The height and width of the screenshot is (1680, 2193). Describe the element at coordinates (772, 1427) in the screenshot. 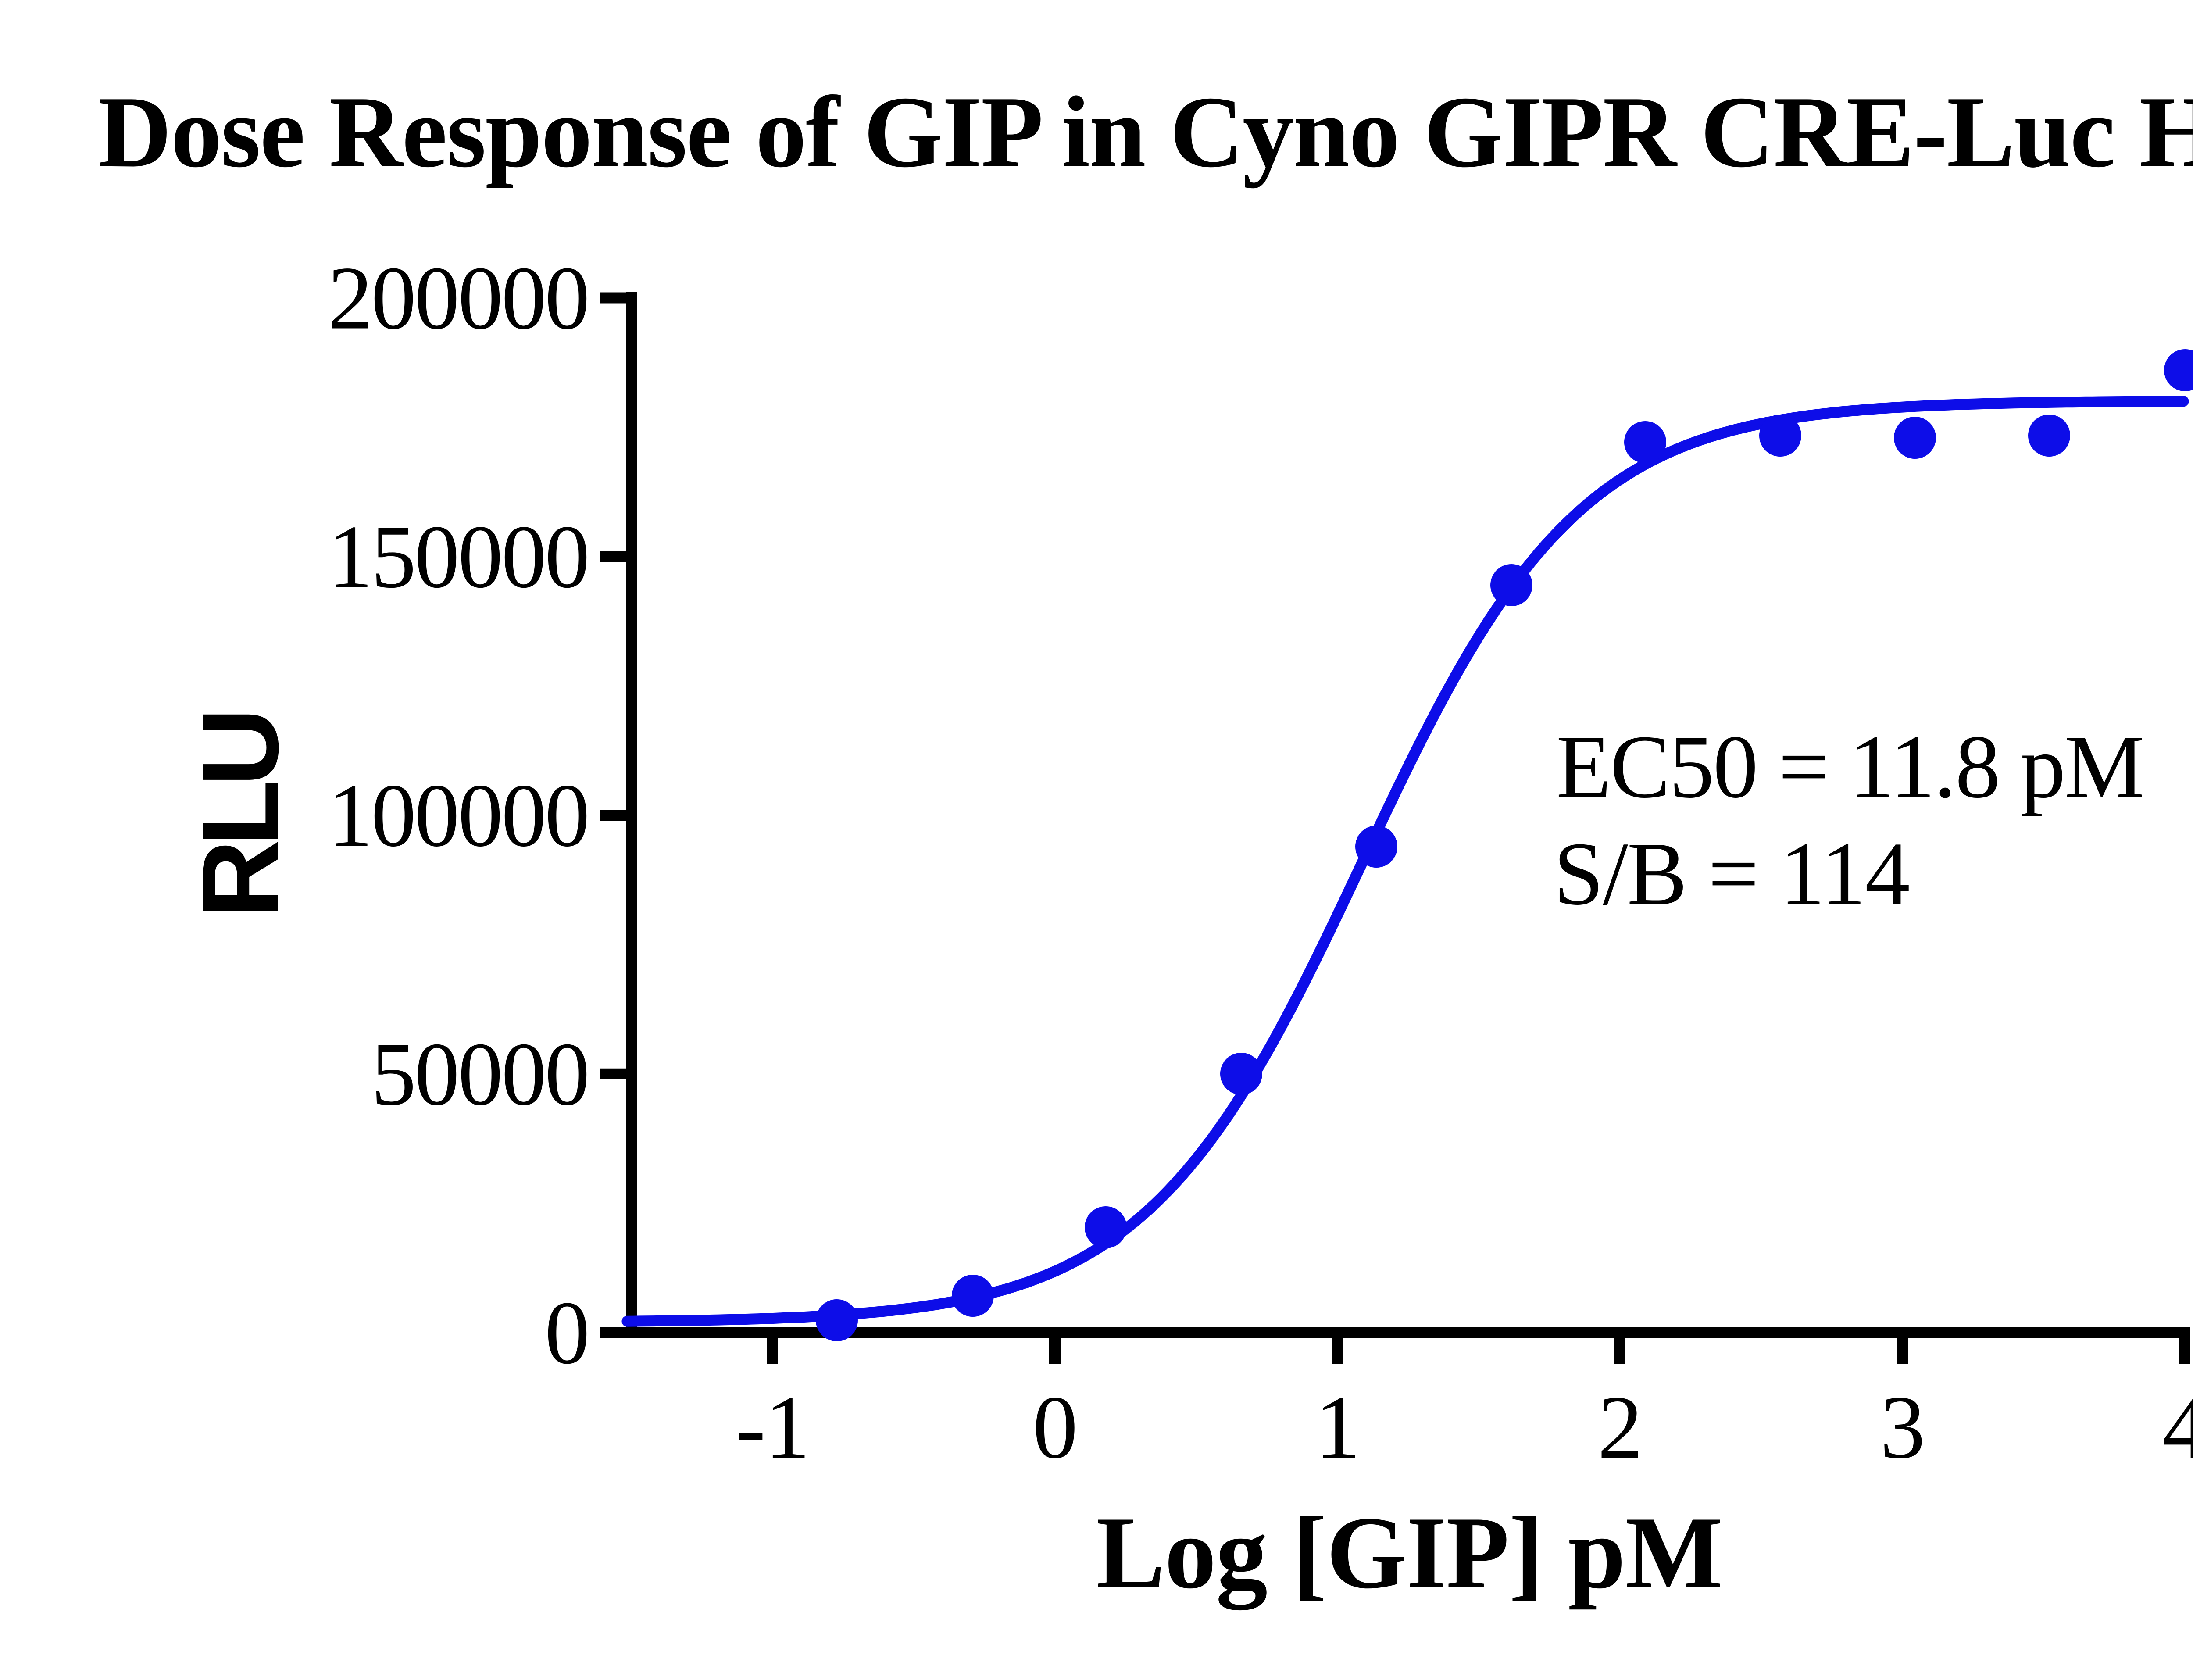

I see `svg-text: -1` at that location.